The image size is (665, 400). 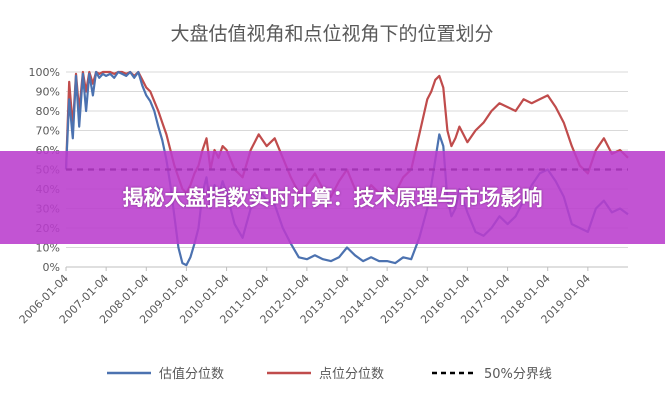 What do you see at coordinates (48, 131) in the screenshot?
I see `y-tick-label: 70%` at bounding box center [48, 131].